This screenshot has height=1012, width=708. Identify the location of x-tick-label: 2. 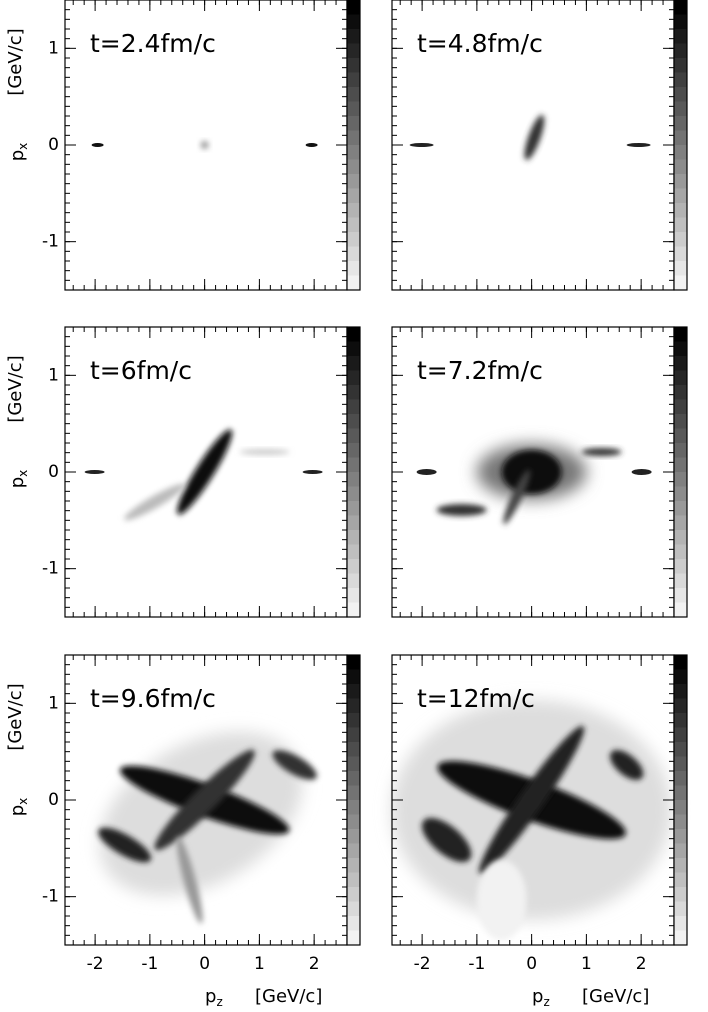
(314, 964).